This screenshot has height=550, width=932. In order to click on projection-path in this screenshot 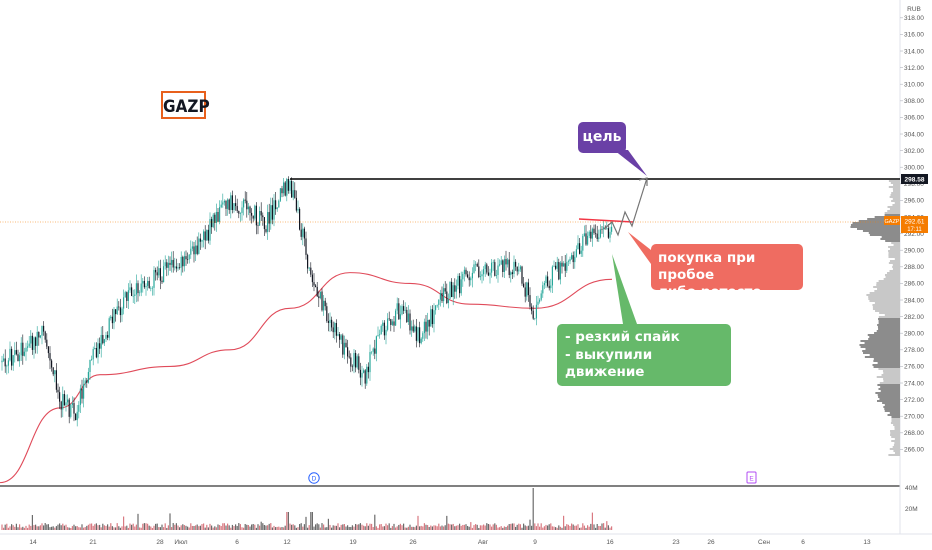, I will do `click(625, 207)`.